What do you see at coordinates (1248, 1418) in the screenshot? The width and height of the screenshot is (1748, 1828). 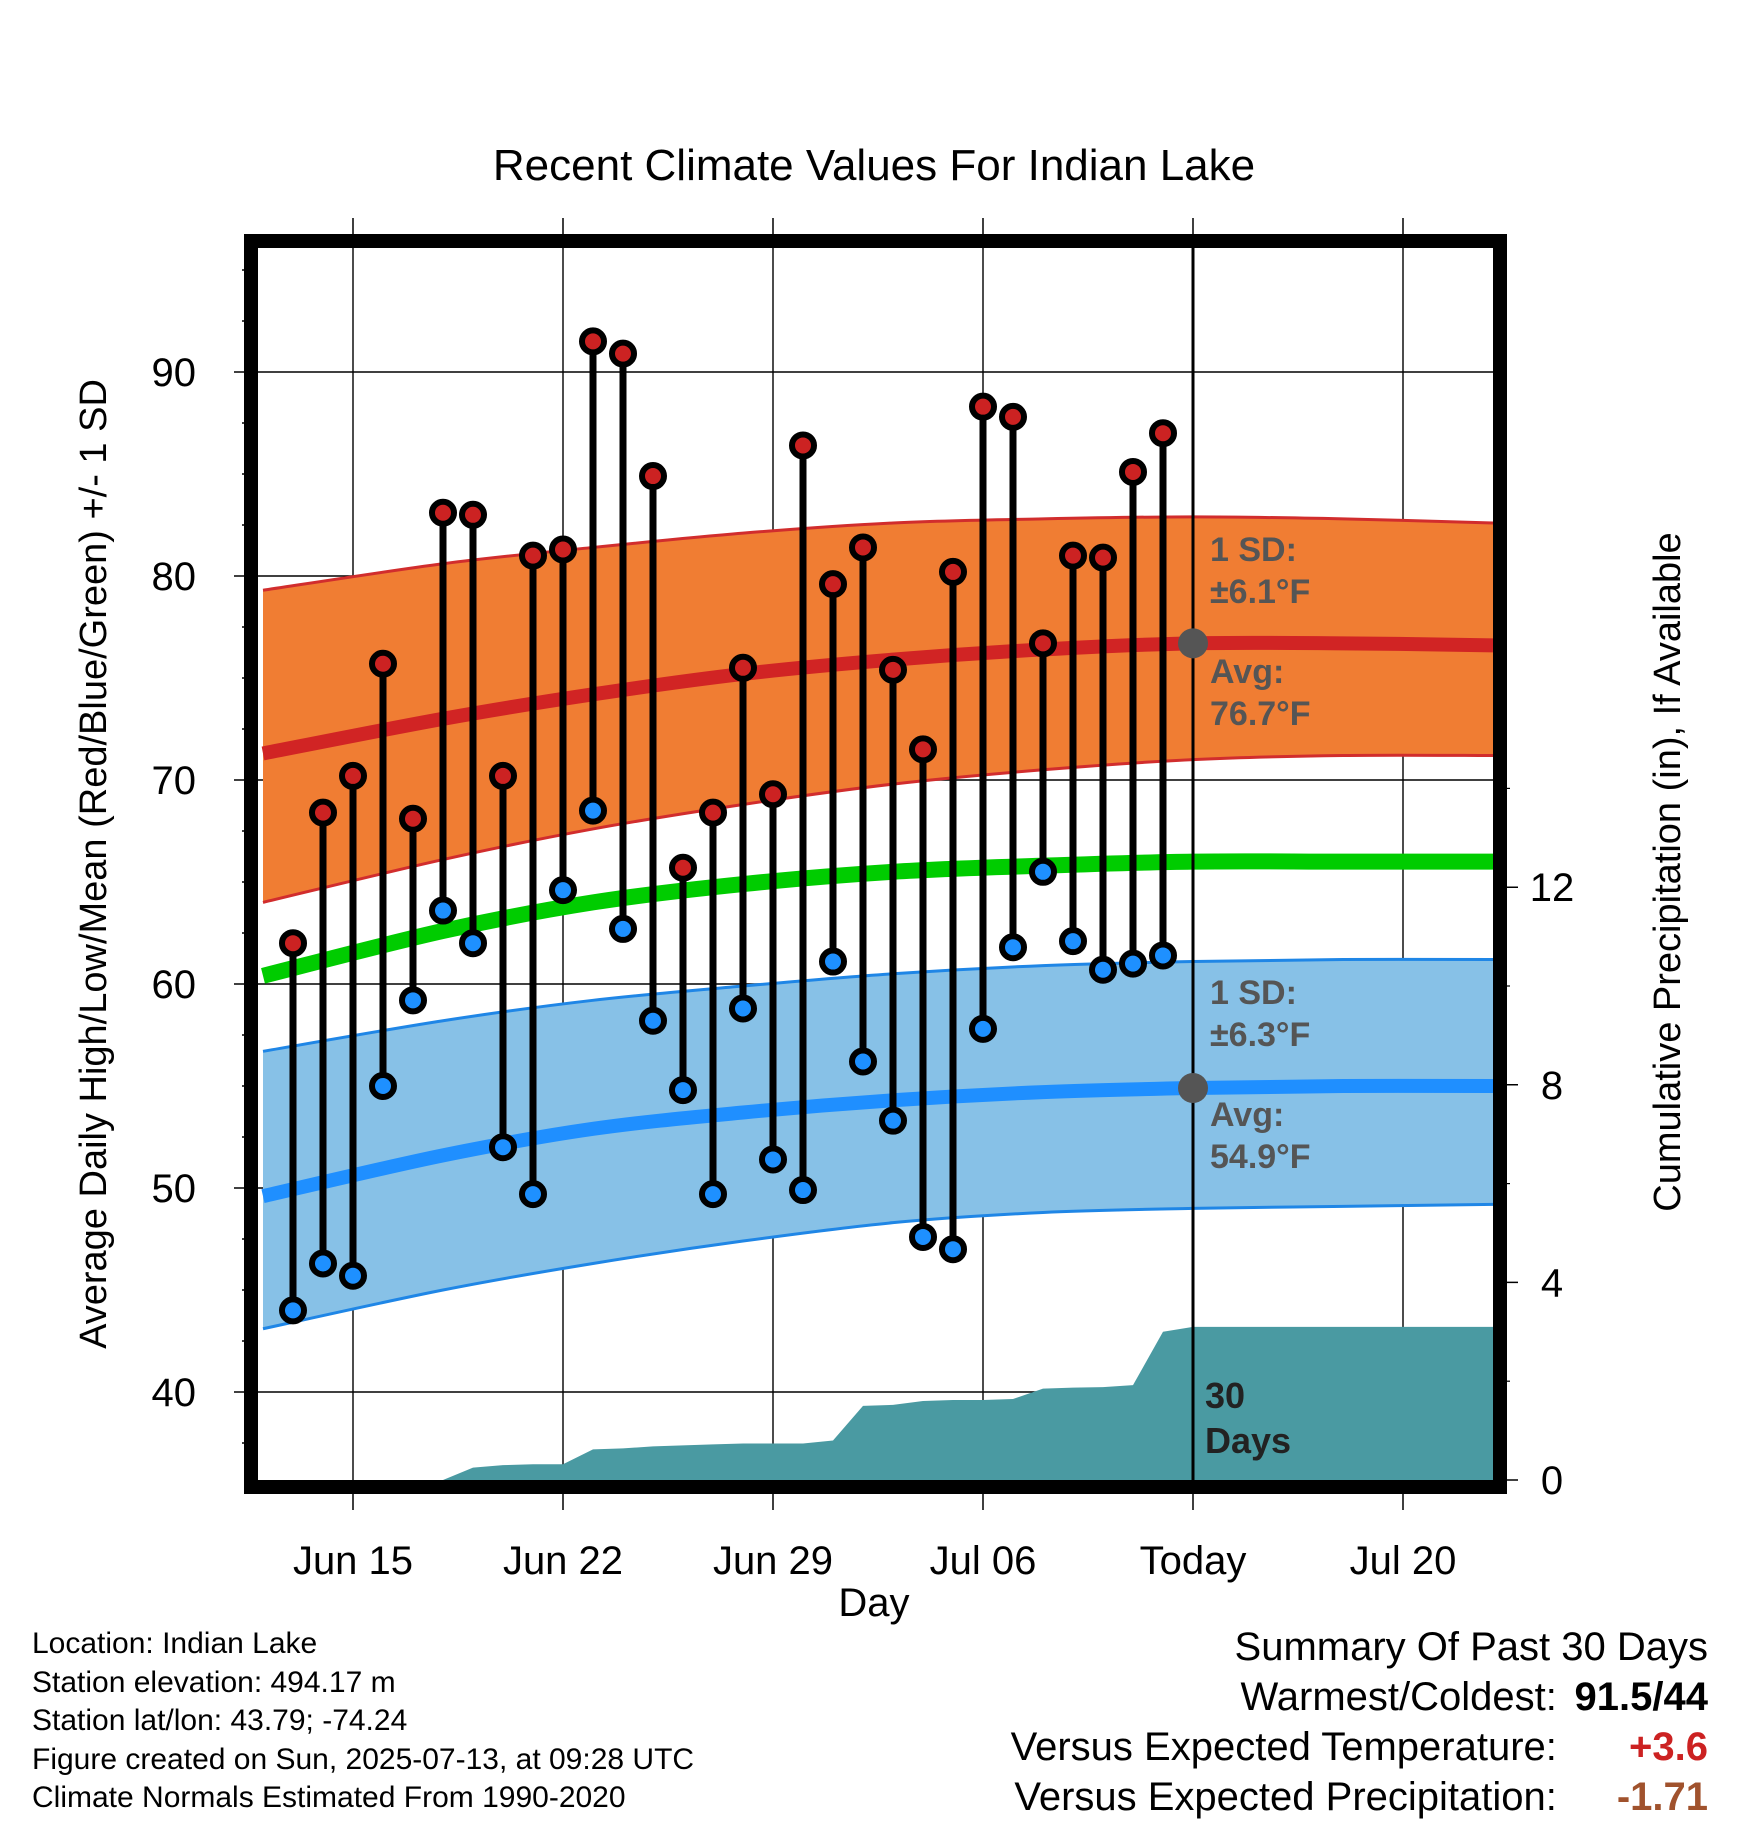 I see `days-label: 30 Days` at bounding box center [1248, 1418].